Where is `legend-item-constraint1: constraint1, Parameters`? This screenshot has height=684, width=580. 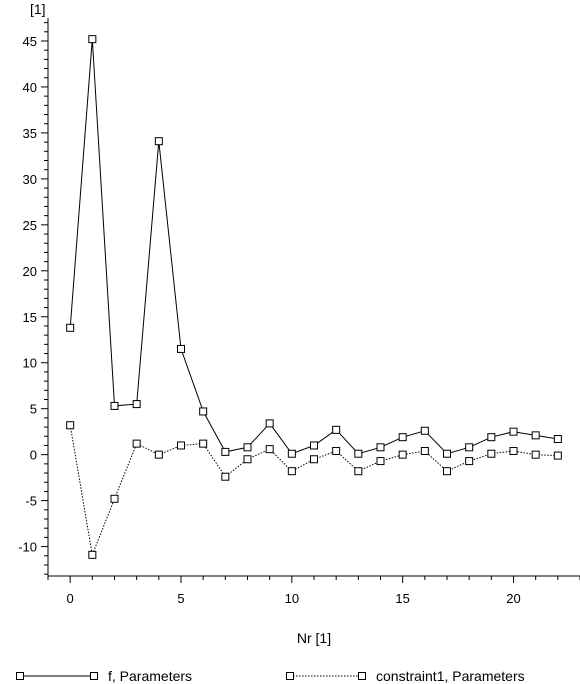
legend-item-constraint1: constraint1, Parameters is located at coordinates (405, 676).